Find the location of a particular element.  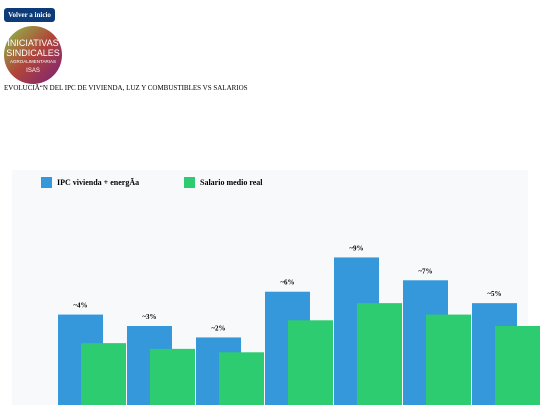

logo-text: ISAS is located at coordinates (33, 71).